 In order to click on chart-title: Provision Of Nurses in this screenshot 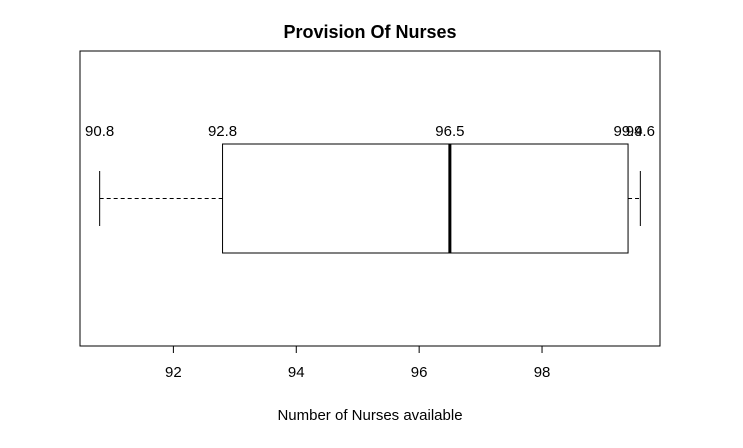, I will do `click(369, 32)`.